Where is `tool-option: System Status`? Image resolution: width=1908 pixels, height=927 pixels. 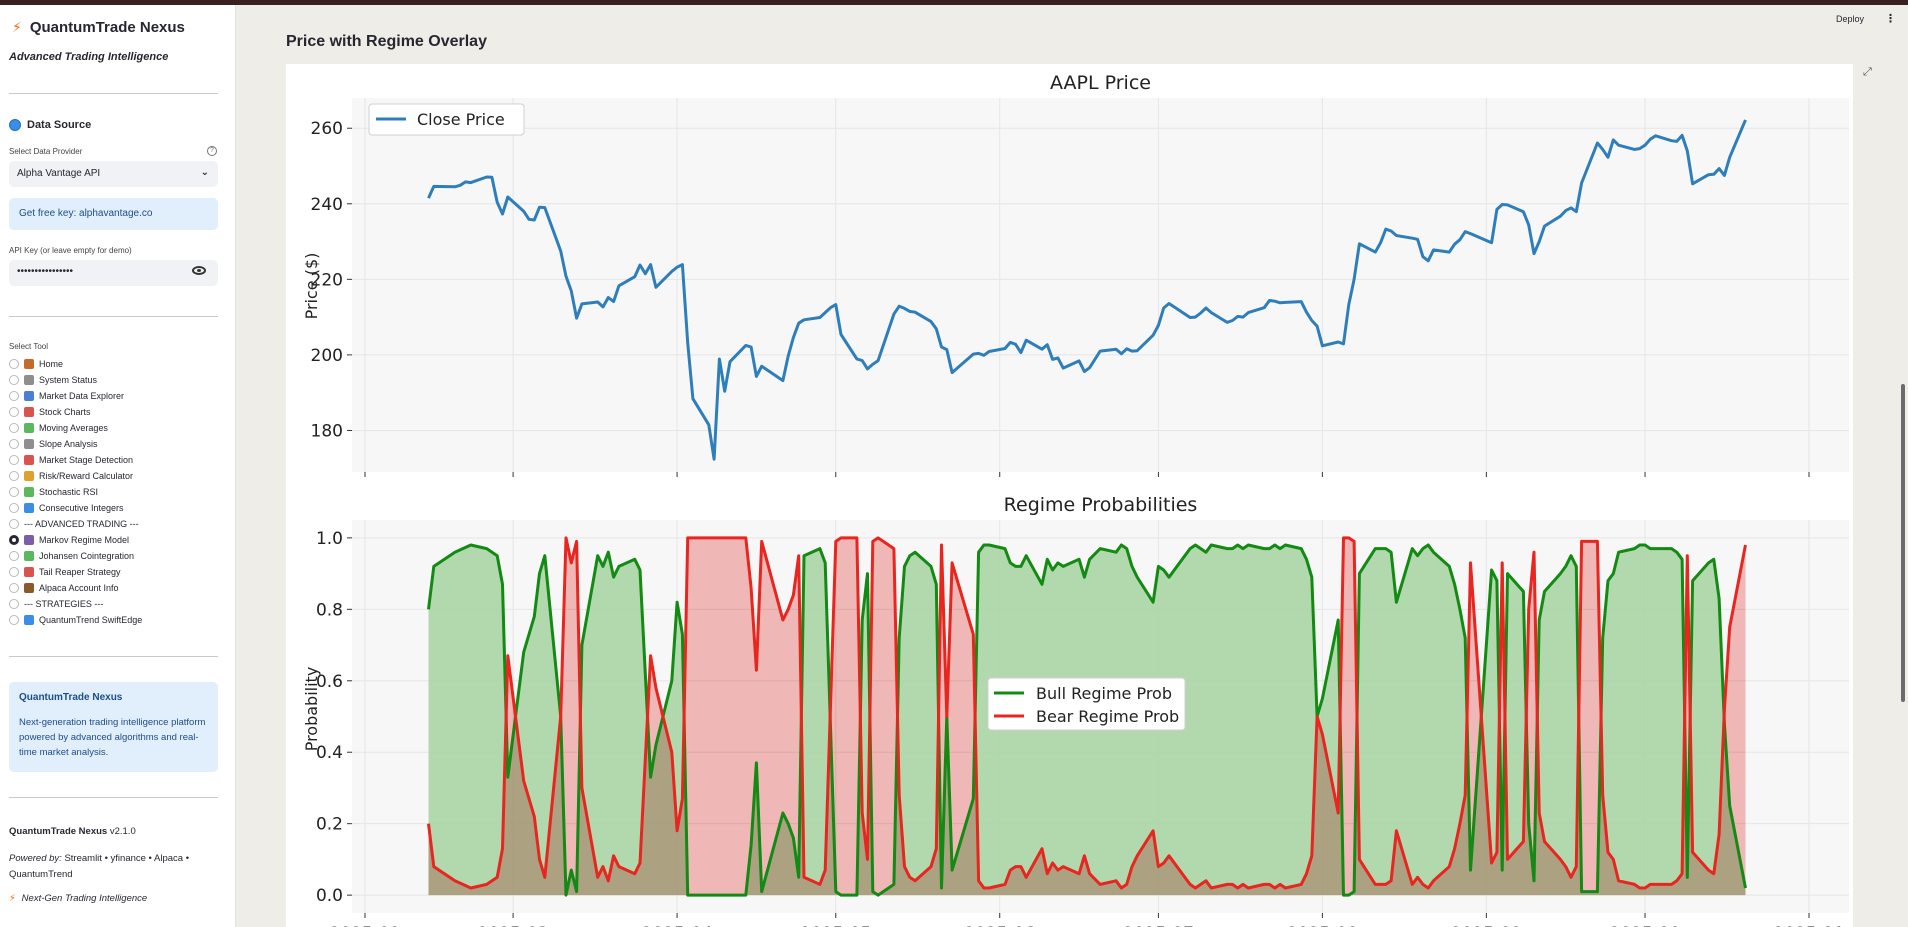 tool-option: System Status is located at coordinates (75, 380).